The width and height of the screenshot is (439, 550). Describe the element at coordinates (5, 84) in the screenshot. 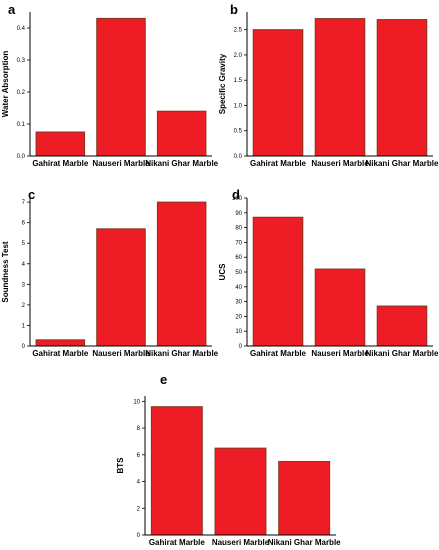

I see `y-axis-title: Water Absorption` at that location.